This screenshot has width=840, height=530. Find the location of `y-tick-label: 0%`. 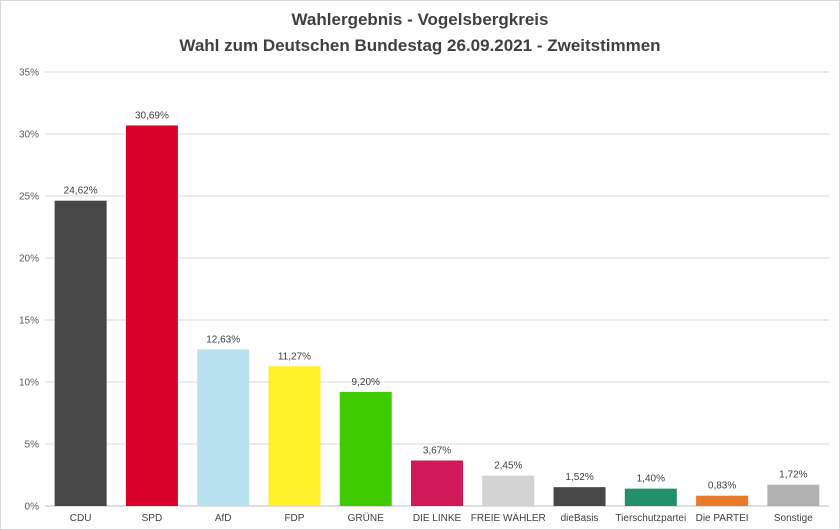

y-tick-label: 0% is located at coordinates (32, 507).